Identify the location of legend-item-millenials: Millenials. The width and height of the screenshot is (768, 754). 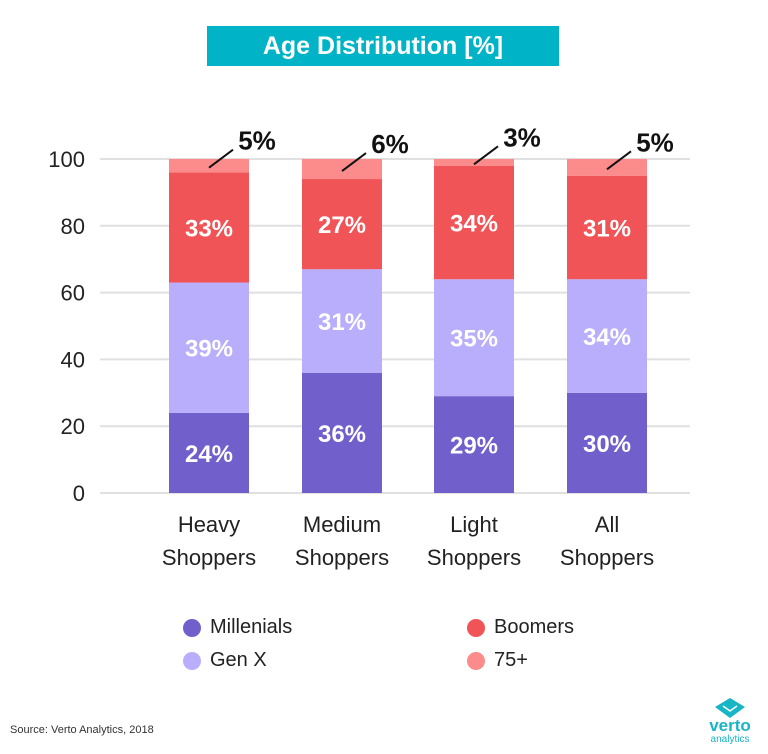
(237, 627).